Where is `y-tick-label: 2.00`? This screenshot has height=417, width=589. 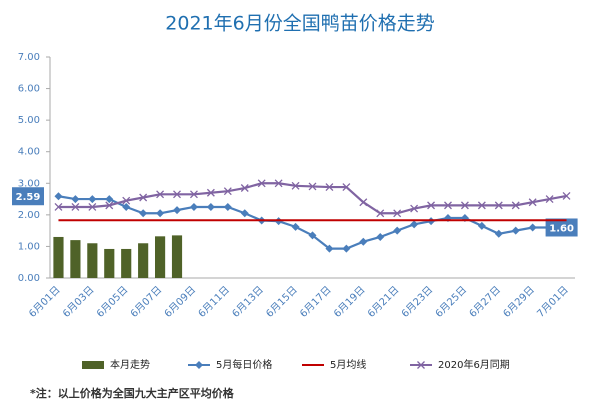 y-tick-label: 2.00 is located at coordinates (29, 215).